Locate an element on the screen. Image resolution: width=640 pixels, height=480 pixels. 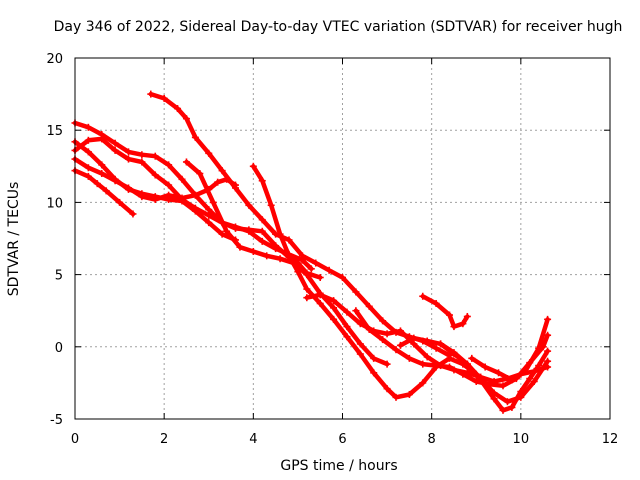
y-tick-label: 15 is located at coordinates (54, 131).